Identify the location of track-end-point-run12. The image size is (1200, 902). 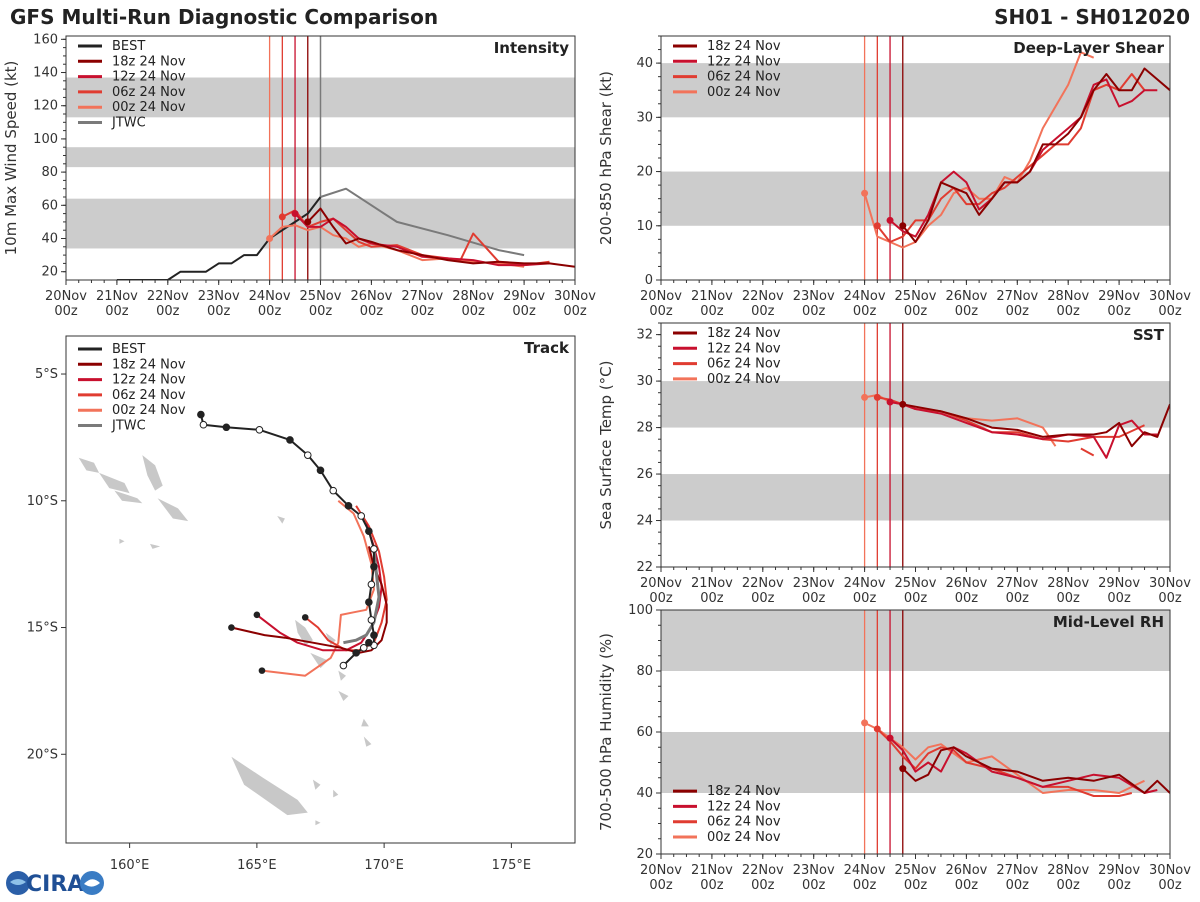
(257, 615).